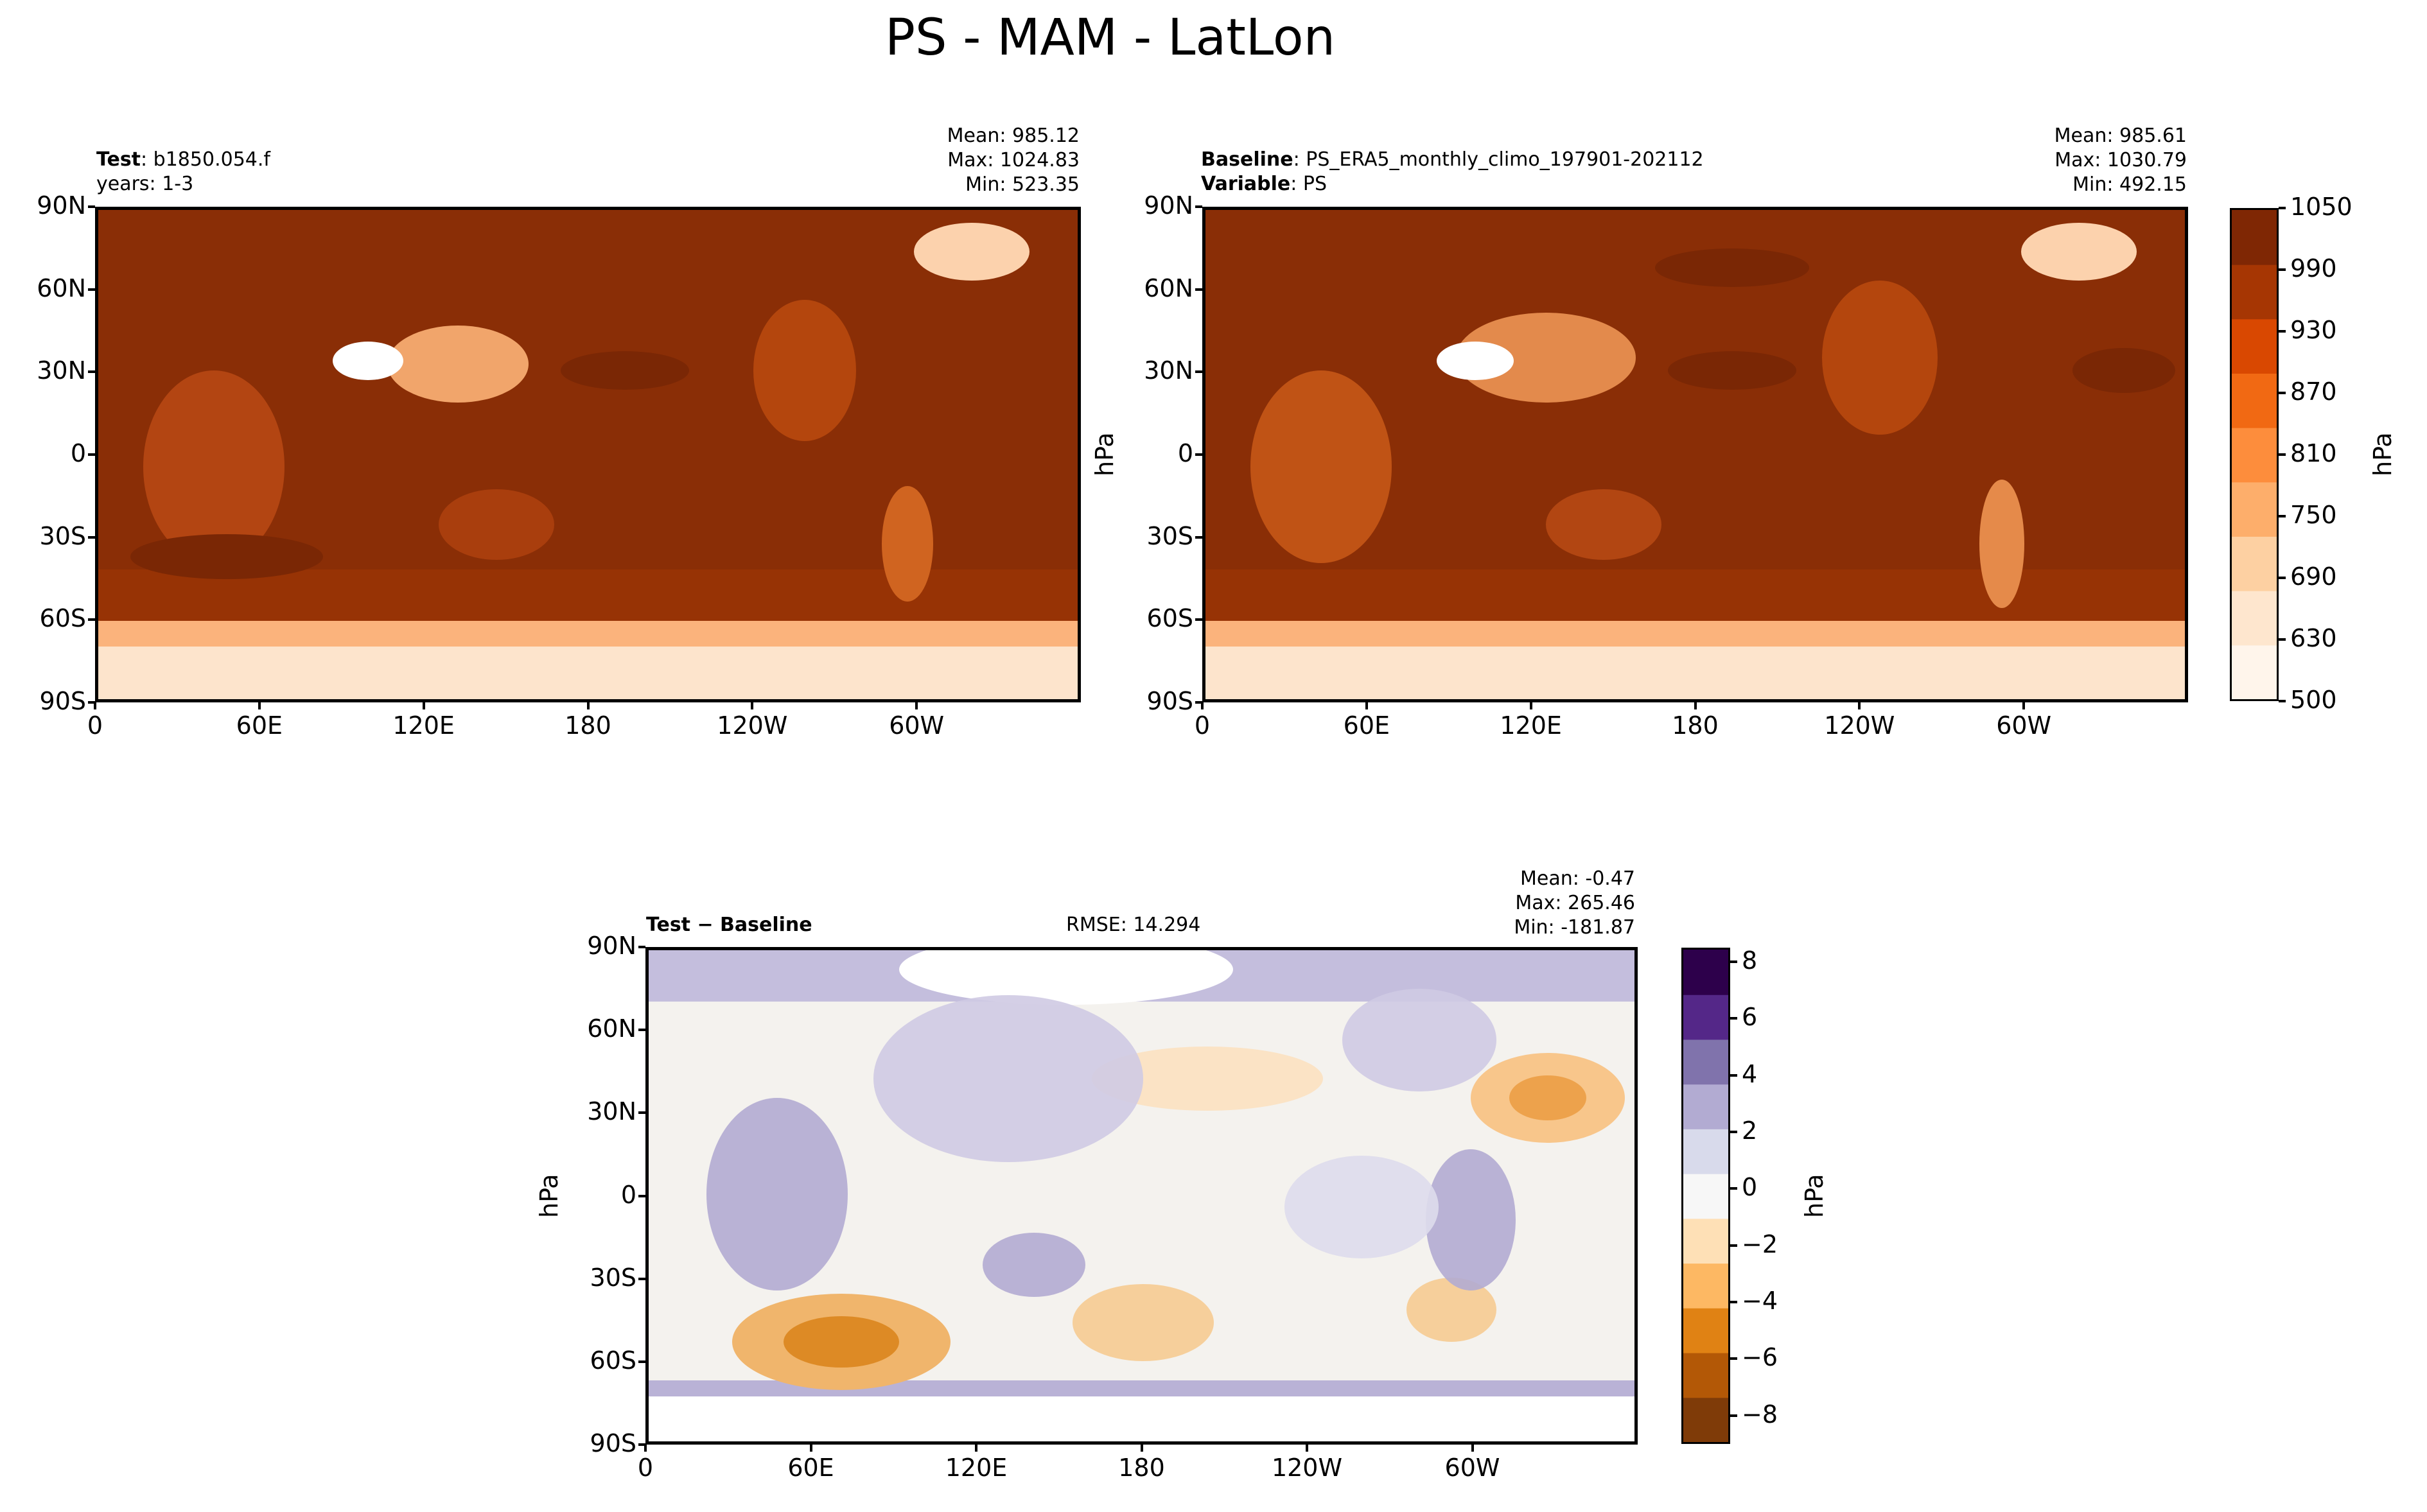 The height and width of the screenshot is (1512, 2427). I want to click on test-lat-tick-label: 90N, so click(61, 205).